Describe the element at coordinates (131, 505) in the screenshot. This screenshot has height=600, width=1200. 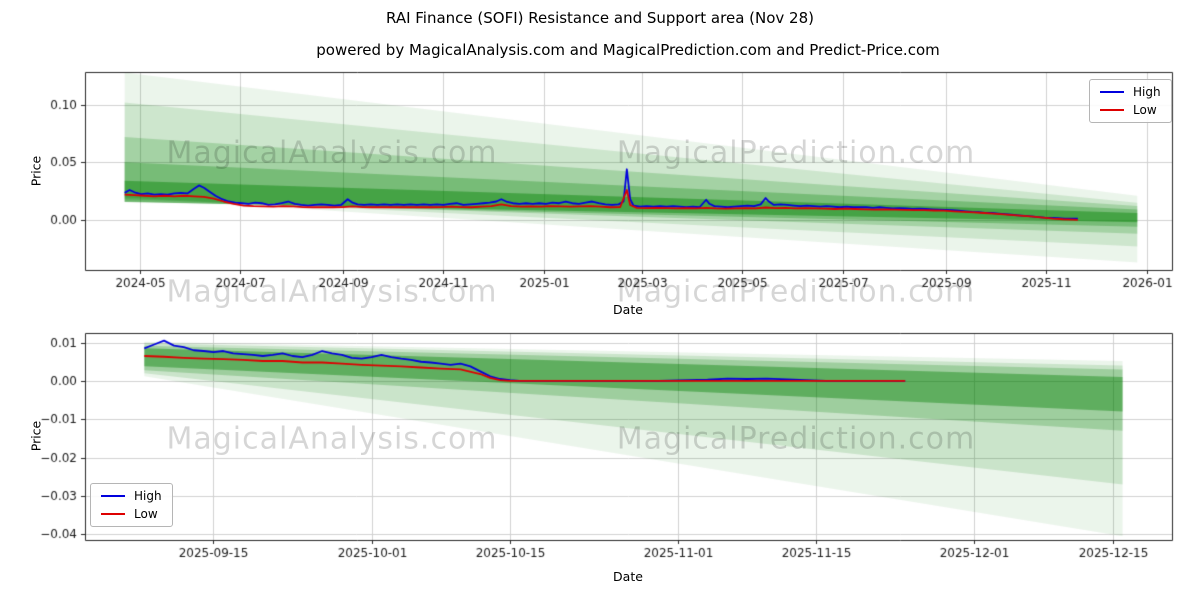
I see `bottom-chart-legend: High Low` at that location.